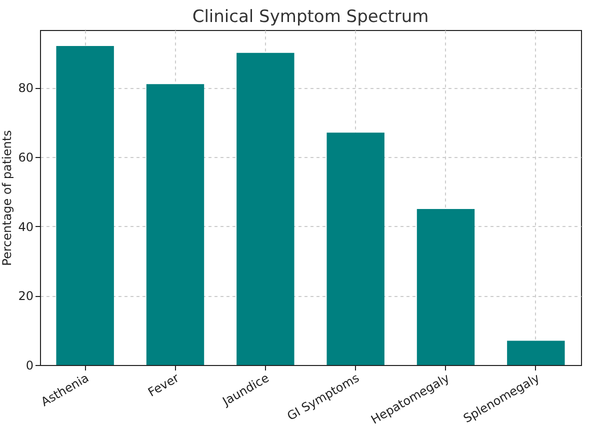  Describe the element at coordinates (7, 198) in the screenshot. I see `y-axis-title: Percentage of patients` at that location.